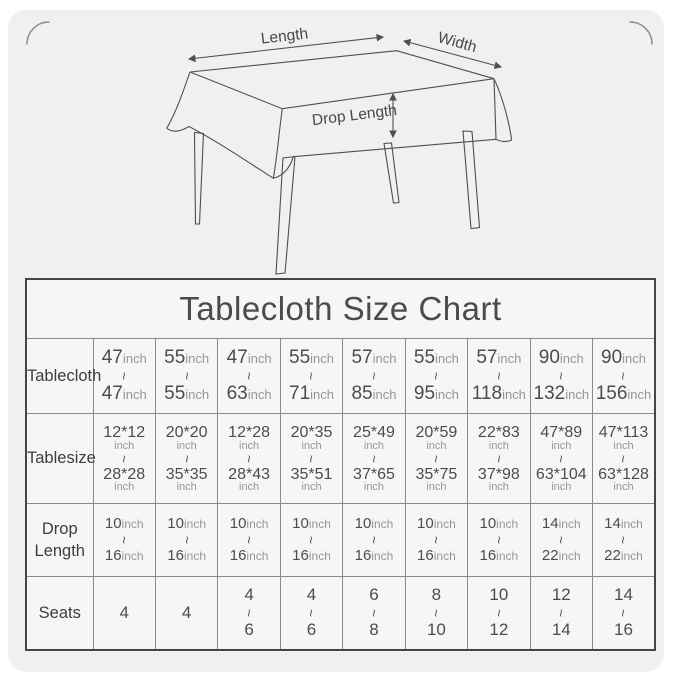  Describe the element at coordinates (249, 474) in the screenshot. I see `size-value: 28*43` at that location.